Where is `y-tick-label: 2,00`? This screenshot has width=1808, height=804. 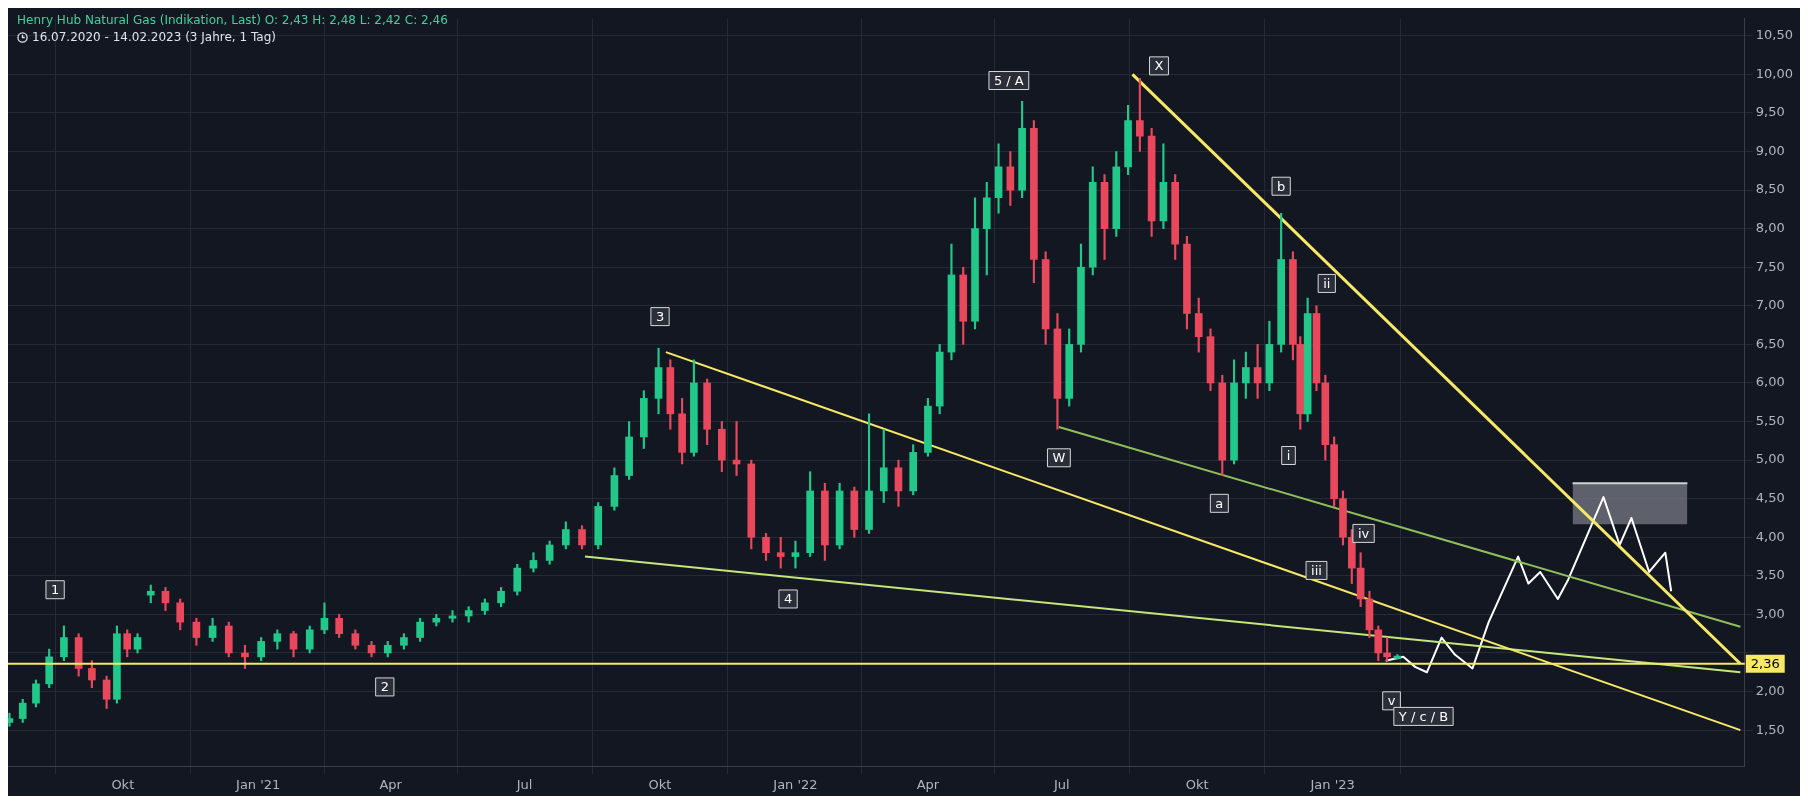 y-tick-label: 2,00 is located at coordinates (1770, 690).